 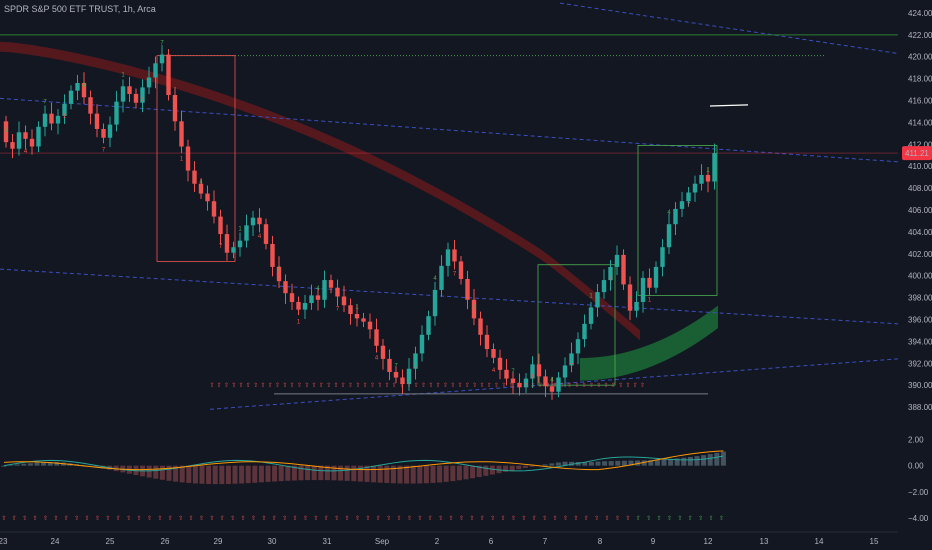 I want to click on x-tick-label: 25, so click(x=110, y=541).